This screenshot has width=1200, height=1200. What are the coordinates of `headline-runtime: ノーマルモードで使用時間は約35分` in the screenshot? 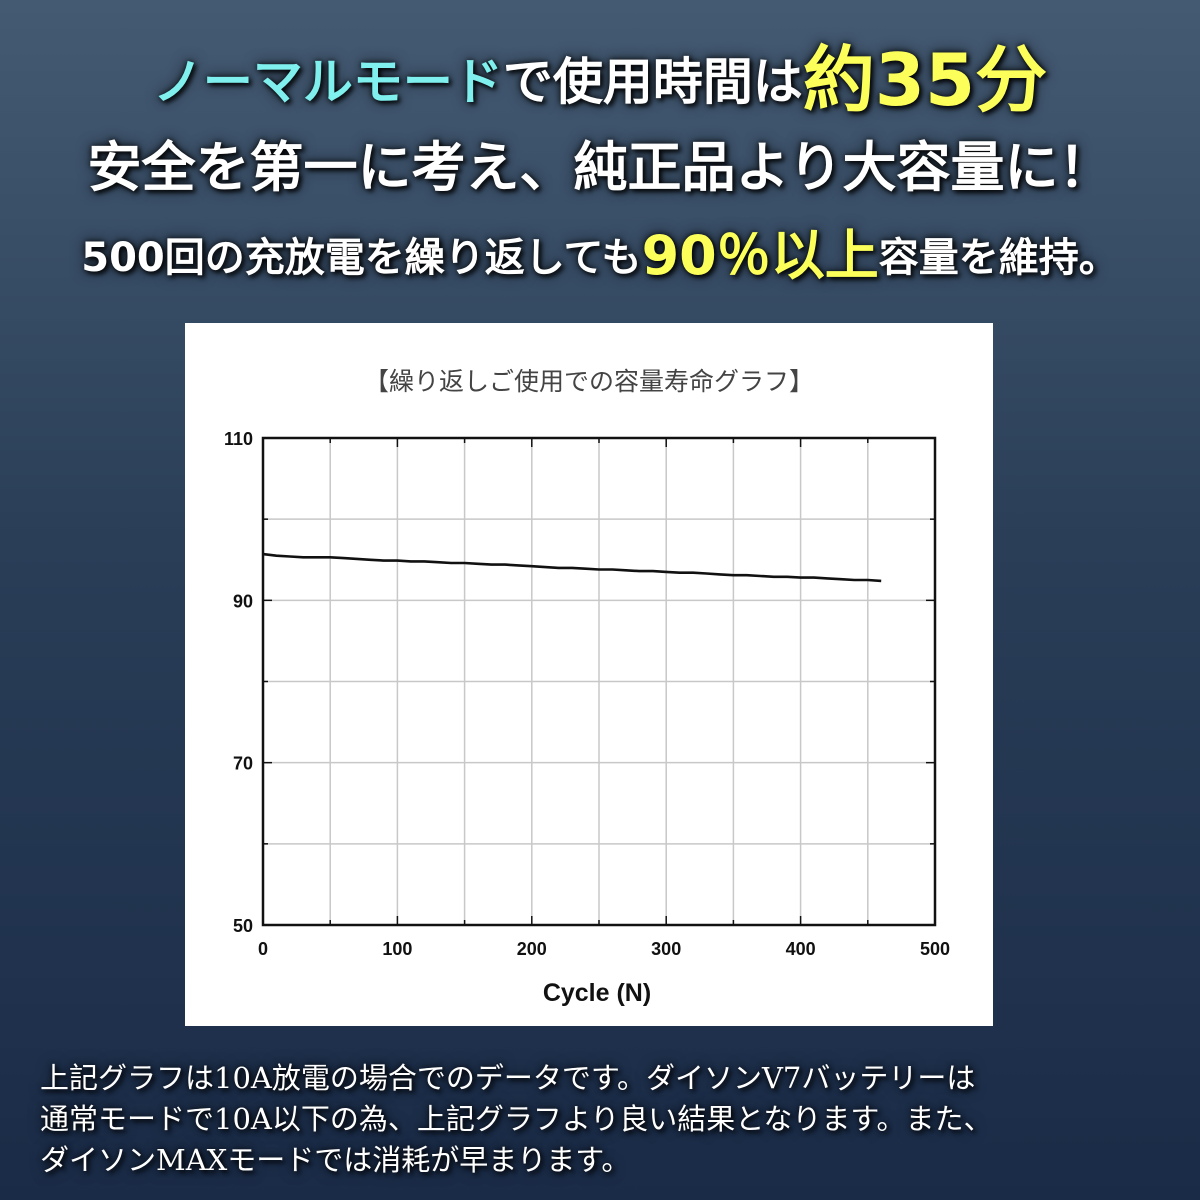 It's located at (600, 81).